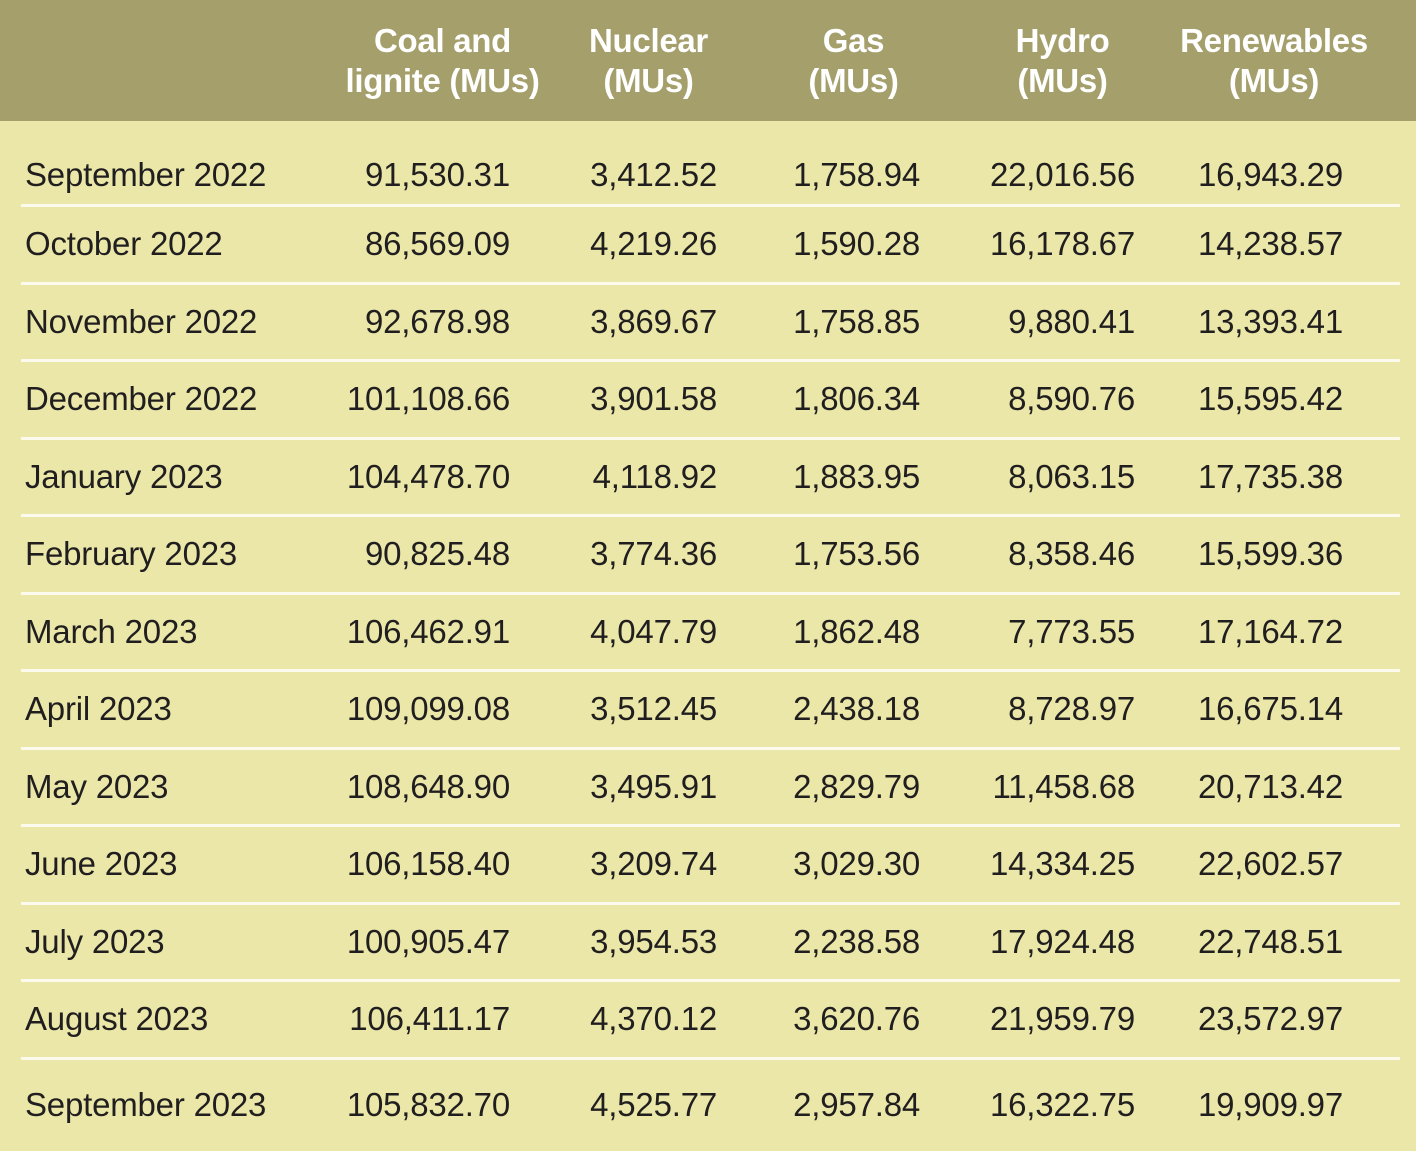  I want to click on header-nuclear-line2: (MUs), so click(648, 80).